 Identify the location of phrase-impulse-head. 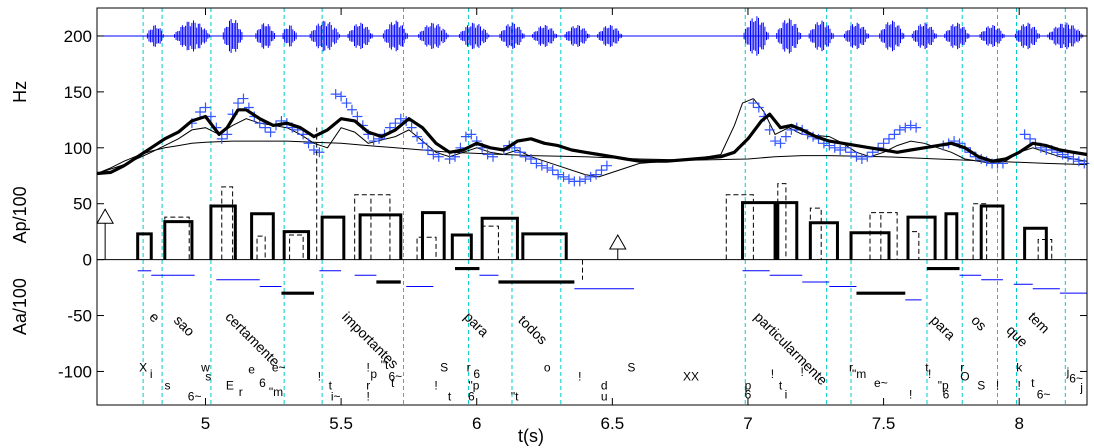
(617, 242).